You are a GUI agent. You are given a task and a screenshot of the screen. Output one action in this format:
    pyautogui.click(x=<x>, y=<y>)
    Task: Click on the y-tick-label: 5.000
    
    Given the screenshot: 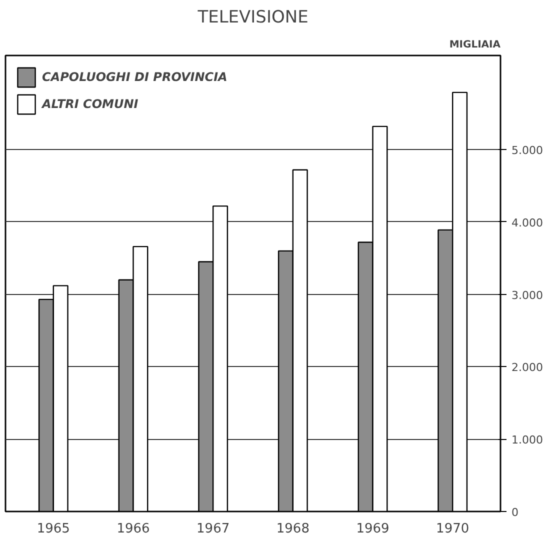 What is the action you would take?
    pyautogui.click(x=527, y=151)
    